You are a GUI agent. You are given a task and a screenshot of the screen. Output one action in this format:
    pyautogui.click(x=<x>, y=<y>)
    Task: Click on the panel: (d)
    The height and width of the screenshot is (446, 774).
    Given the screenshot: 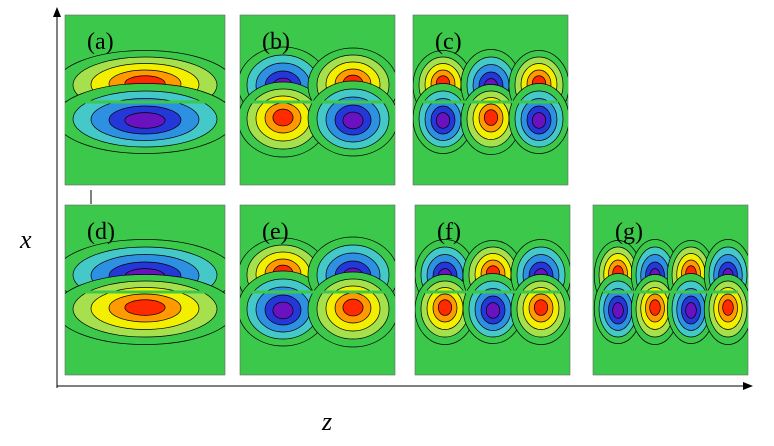 What is the action you would take?
    pyautogui.click(x=145, y=290)
    